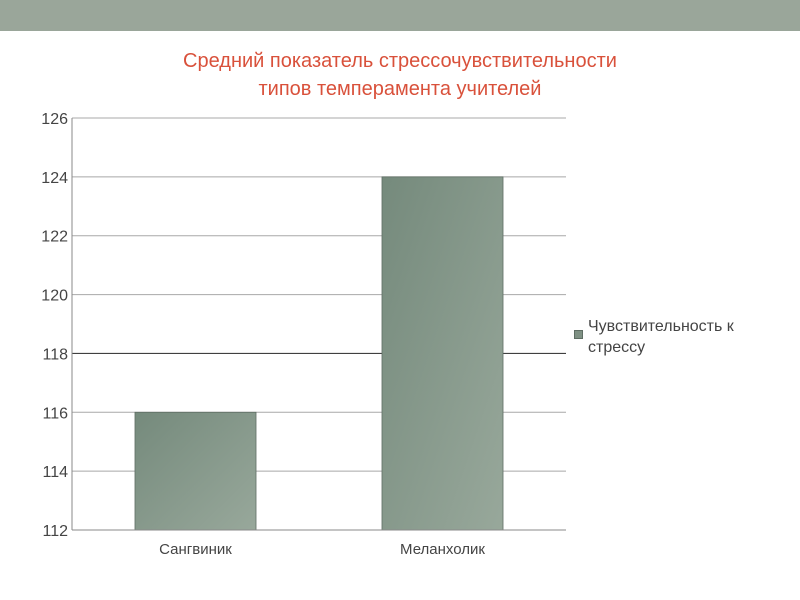  I want to click on legend-swatch, so click(578, 334).